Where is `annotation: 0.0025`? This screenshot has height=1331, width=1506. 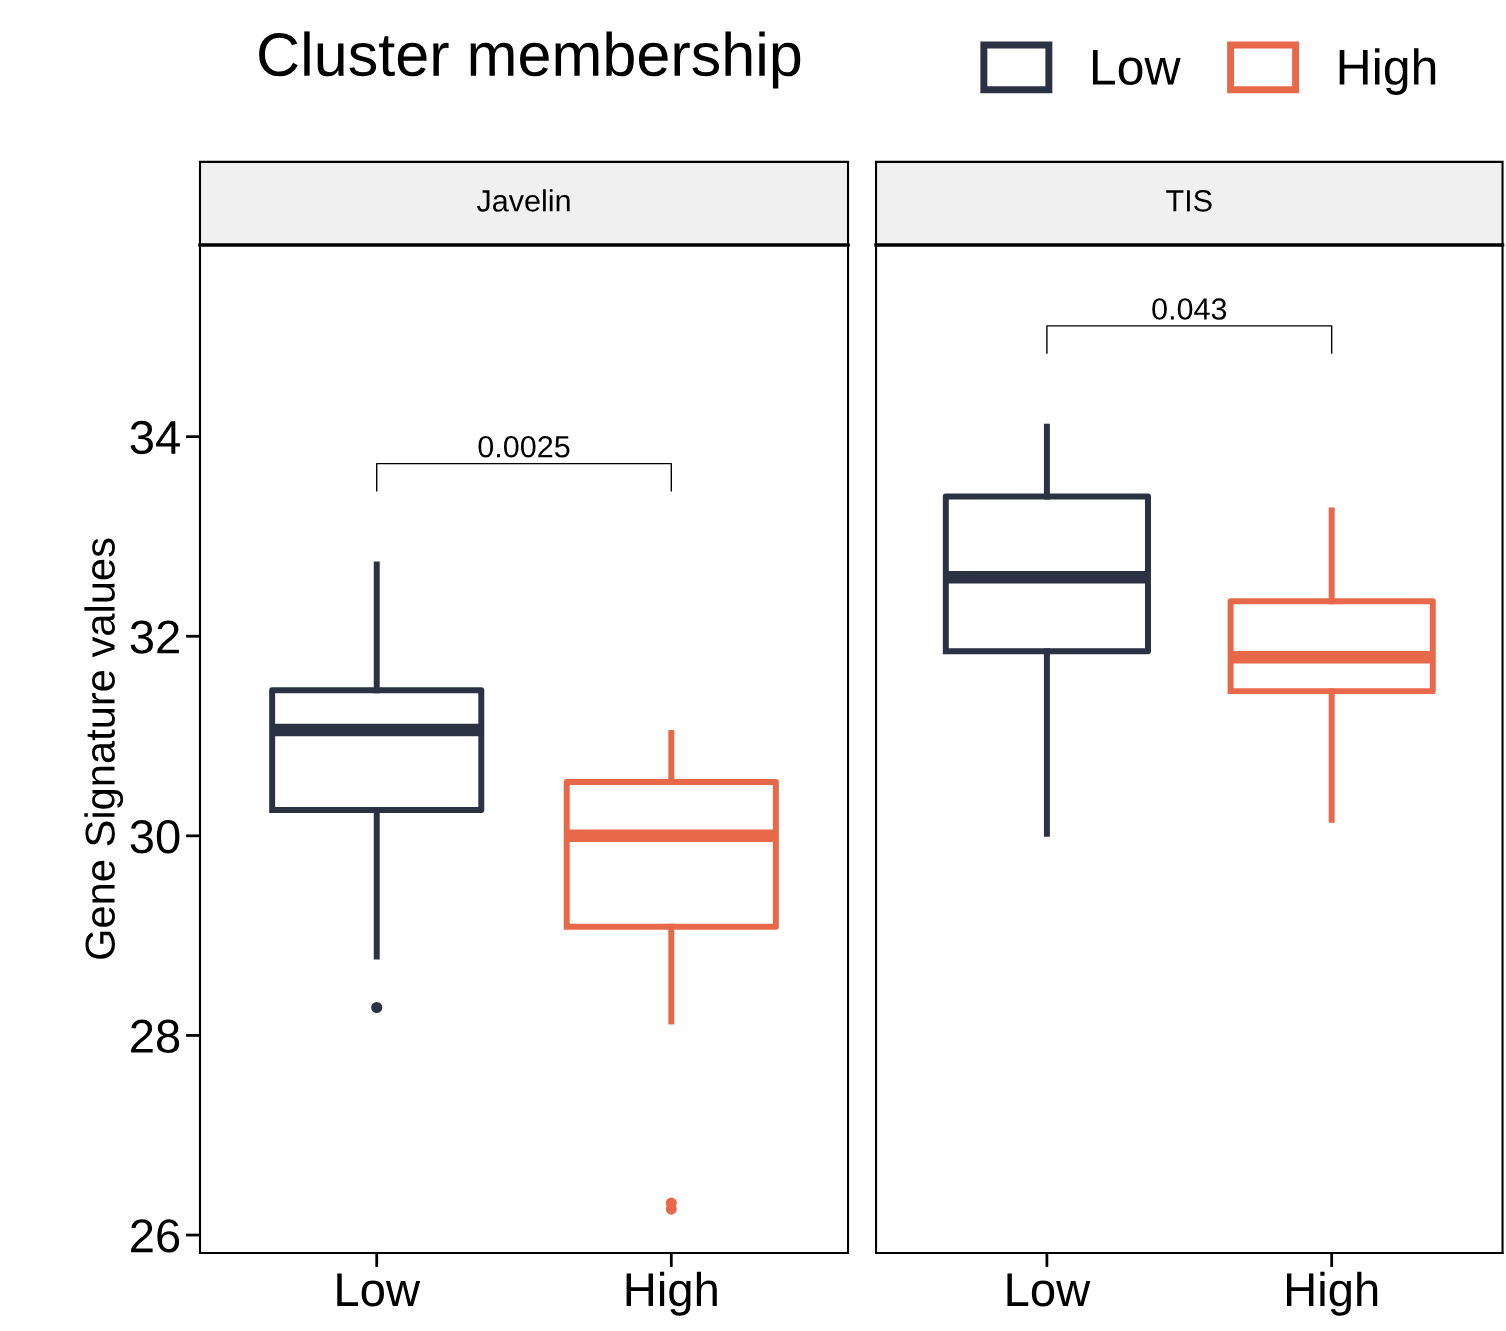
annotation: 0.0025 is located at coordinates (524, 446).